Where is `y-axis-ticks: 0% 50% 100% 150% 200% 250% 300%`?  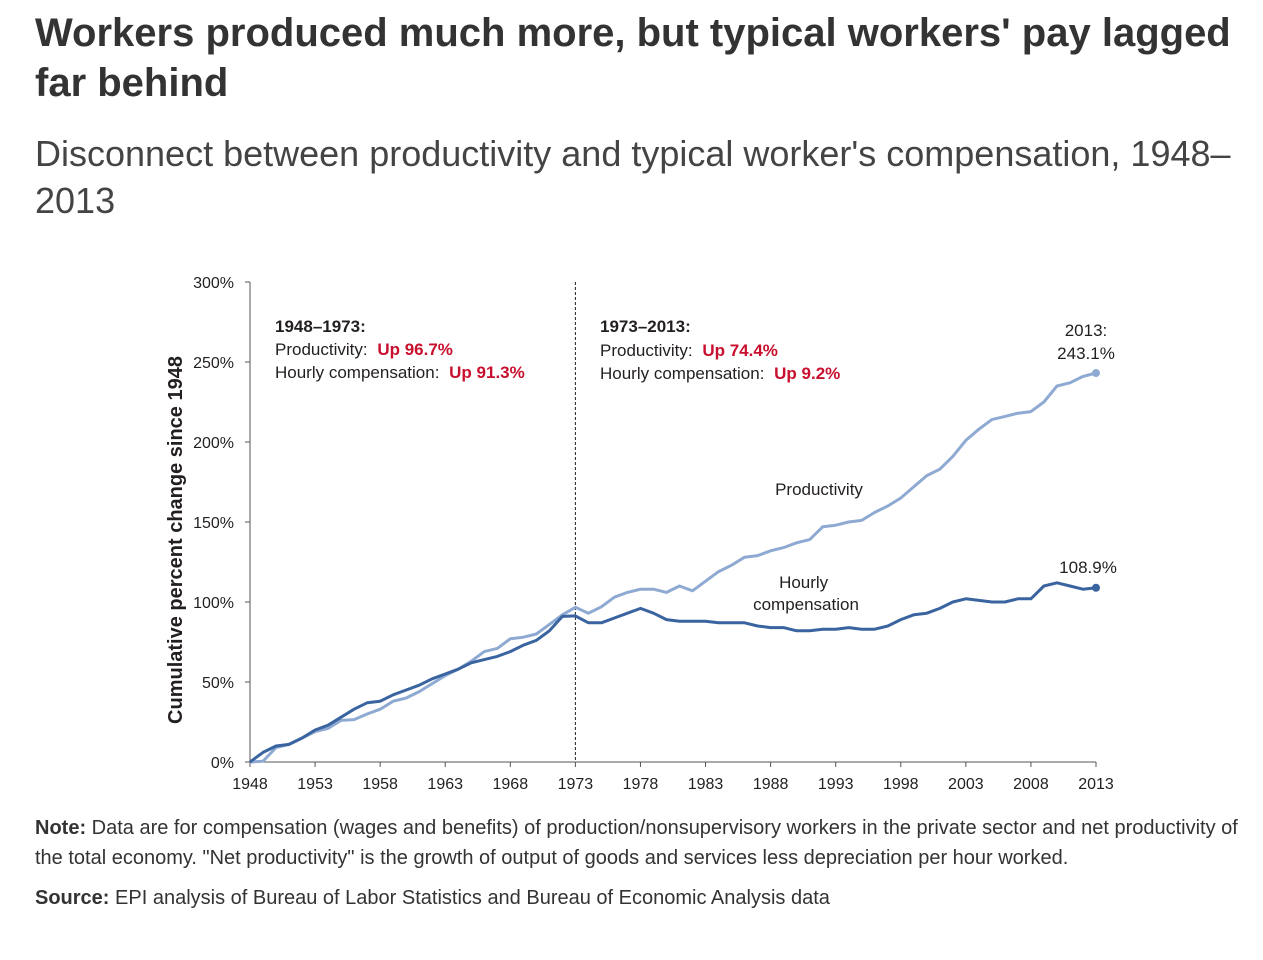
y-axis-ticks: 0% 50% 100% 150% 200% 250% 300% is located at coordinates (221, 523).